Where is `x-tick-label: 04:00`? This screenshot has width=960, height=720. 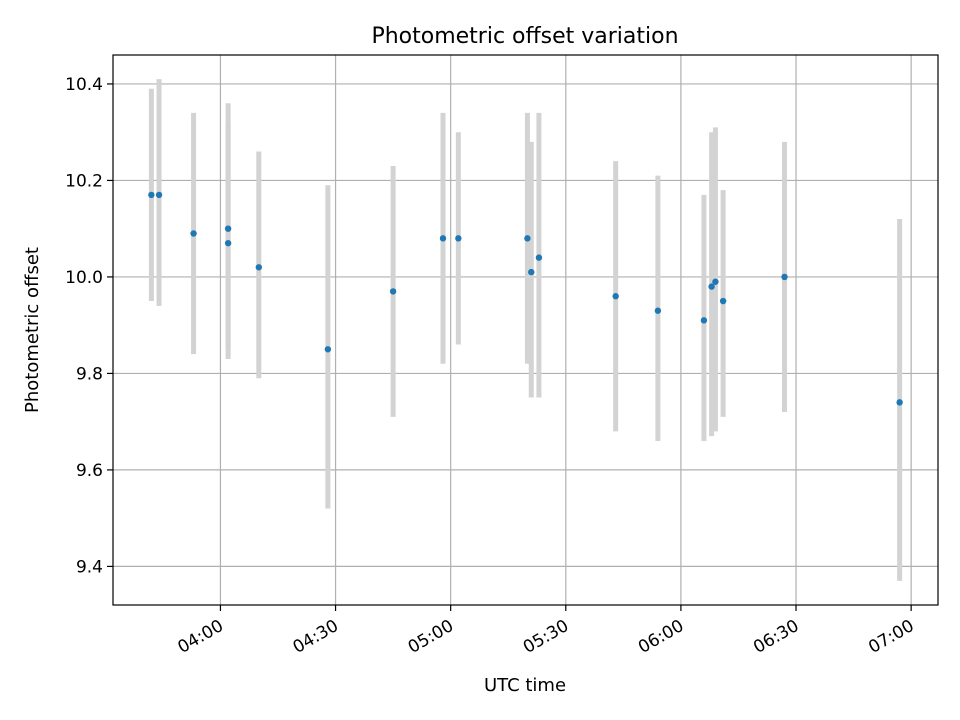 x-tick-label: 04:00 is located at coordinates (201, 637).